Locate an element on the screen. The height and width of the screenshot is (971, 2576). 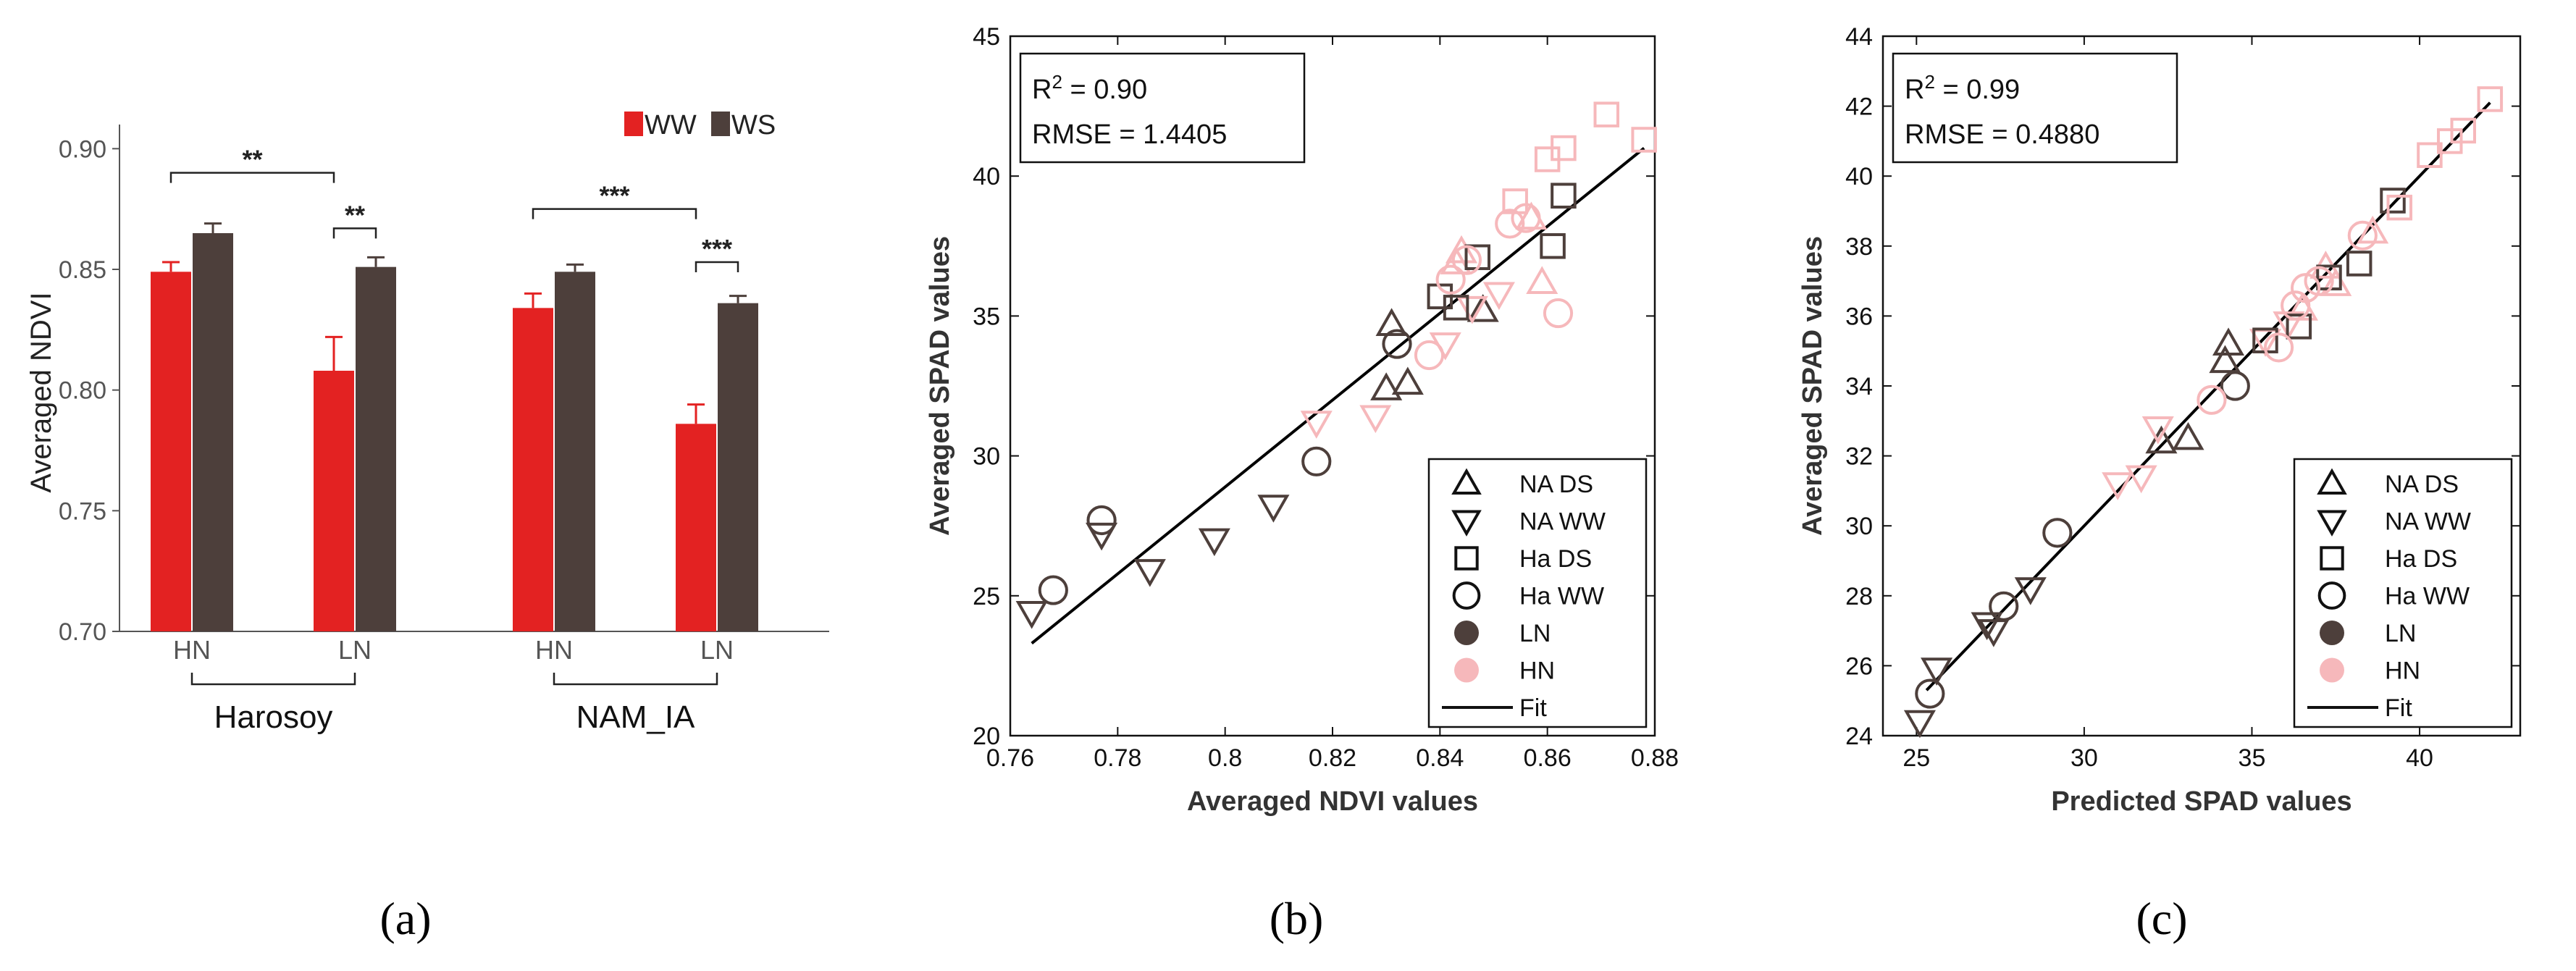
group-label: NAM_IA is located at coordinates (635, 717).